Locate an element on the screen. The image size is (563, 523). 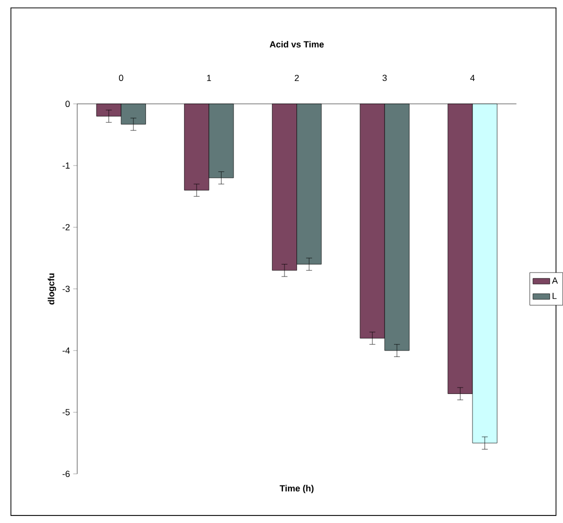
legend-label: A is located at coordinates (555, 280).